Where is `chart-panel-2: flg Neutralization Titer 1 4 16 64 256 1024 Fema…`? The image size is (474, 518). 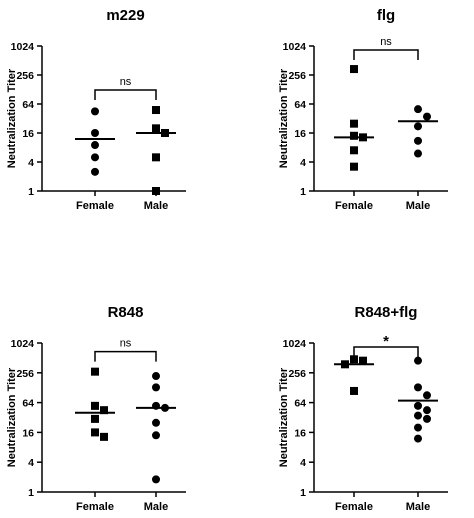 chart-panel-2: flg Neutralization Titer 1 4 16 64 256 1024 Fema… is located at coordinates (363, 109).